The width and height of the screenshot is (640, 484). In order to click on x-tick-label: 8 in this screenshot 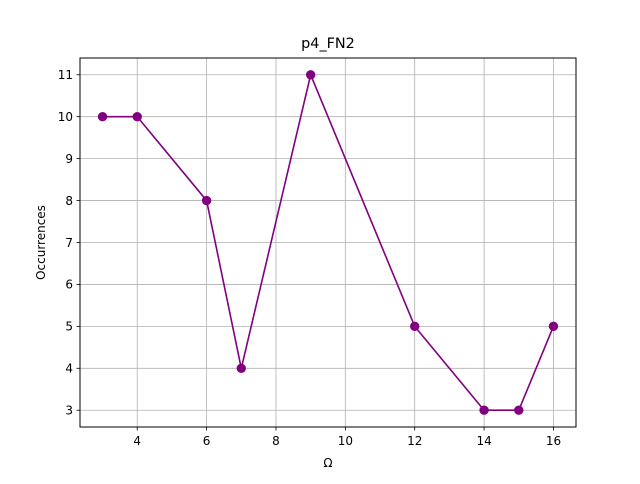, I will do `click(276, 441)`.